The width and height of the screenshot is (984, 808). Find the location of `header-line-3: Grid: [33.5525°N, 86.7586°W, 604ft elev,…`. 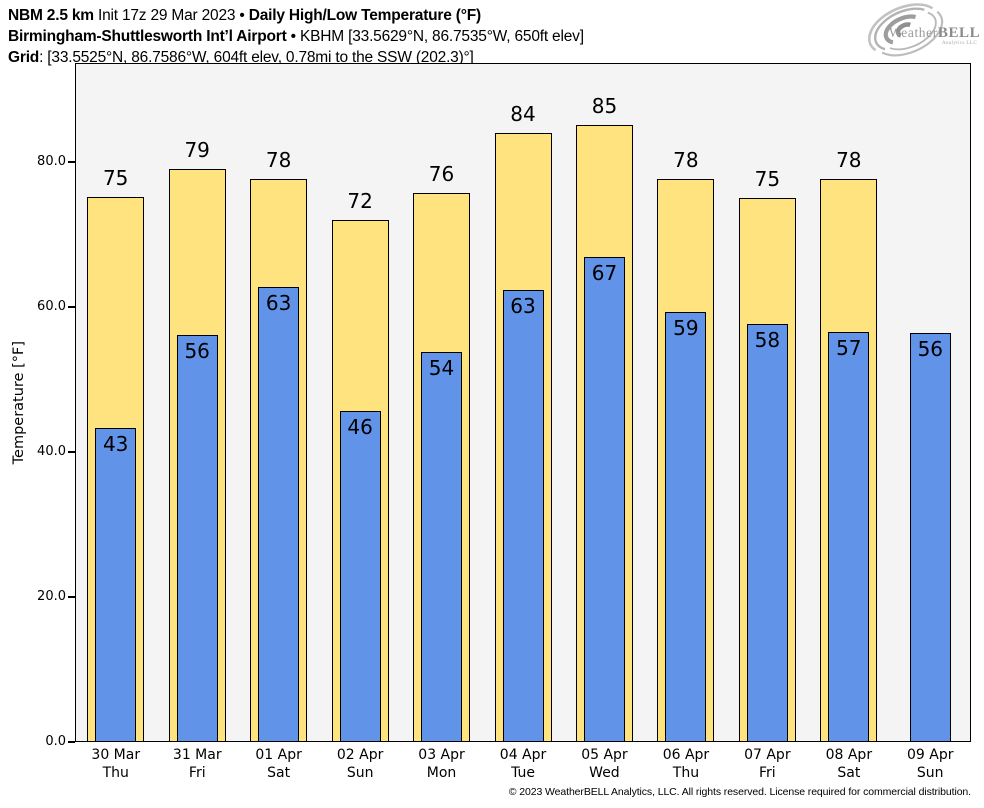

header-line-3: Grid: [33.5525°N, 86.7586°W, 604ft elev,… is located at coordinates (296, 58).